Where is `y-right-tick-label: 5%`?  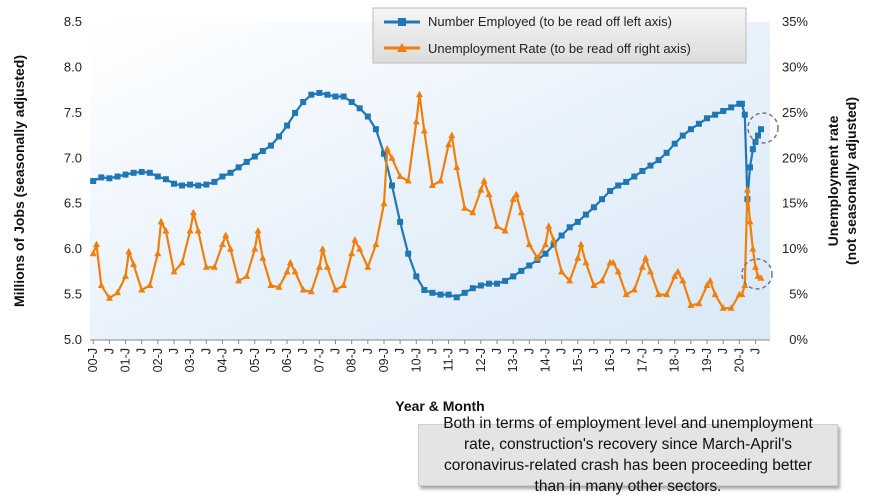
y-right-tick-label: 5% is located at coordinates (798, 294).